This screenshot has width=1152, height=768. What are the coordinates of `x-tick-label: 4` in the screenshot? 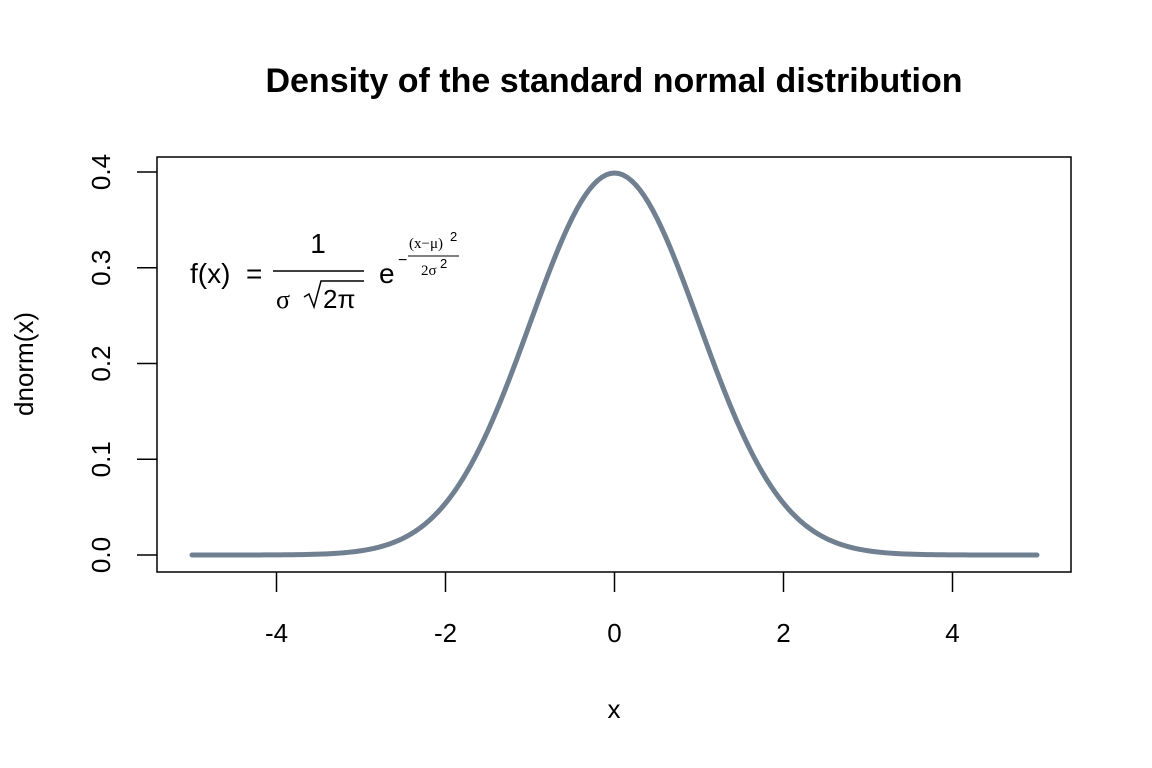 It's located at (952, 633).